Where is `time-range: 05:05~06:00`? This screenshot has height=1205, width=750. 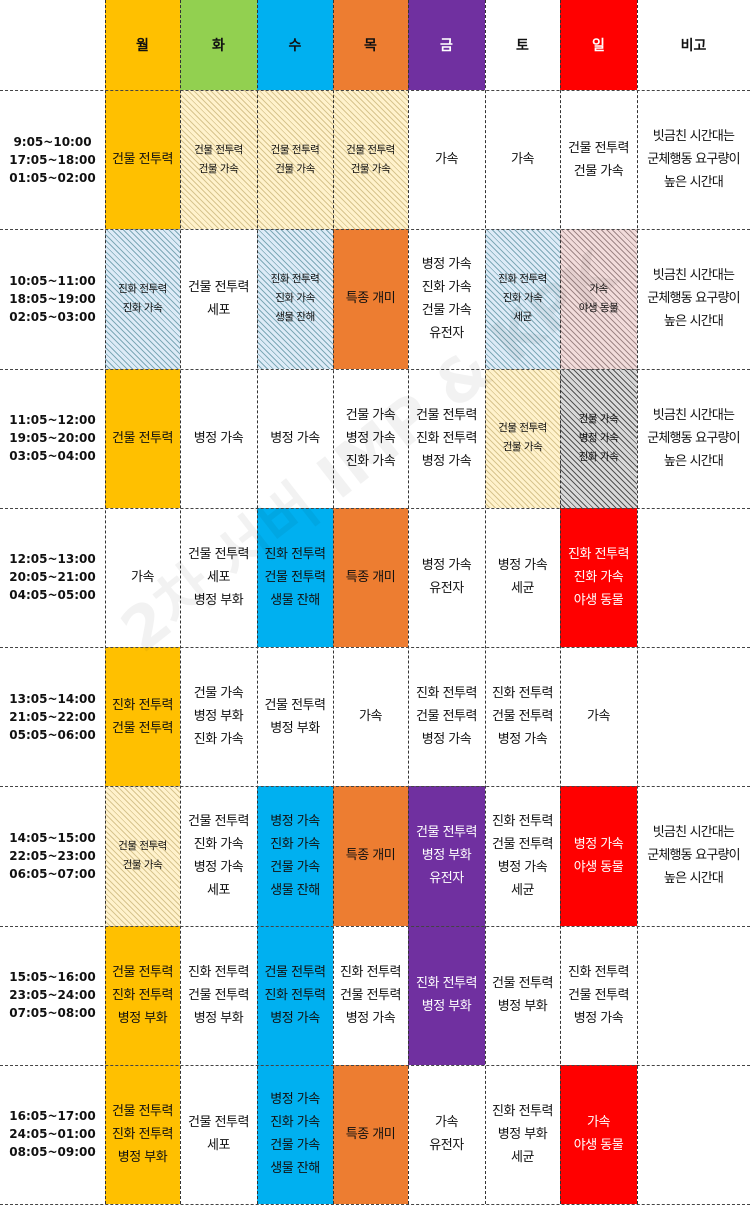
time-range: 05:05~06:00 is located at coordinates (52, 734).